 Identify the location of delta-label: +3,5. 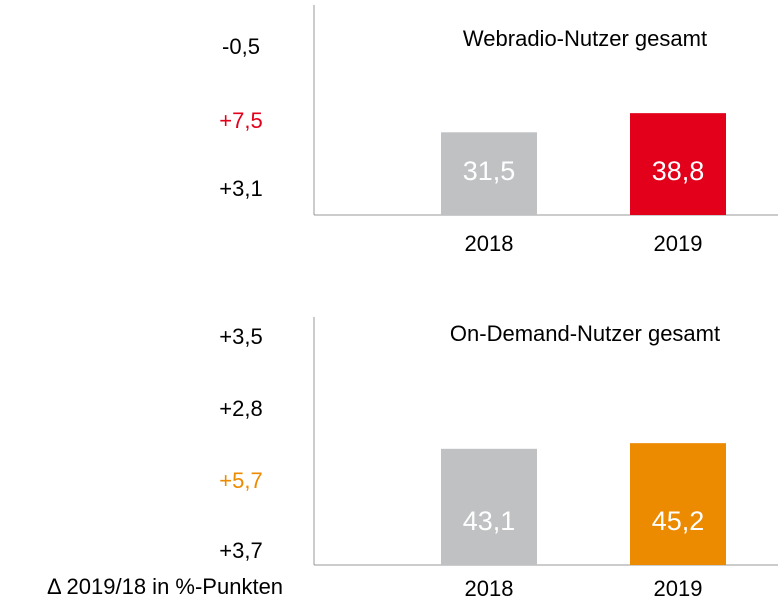
(240, 336).